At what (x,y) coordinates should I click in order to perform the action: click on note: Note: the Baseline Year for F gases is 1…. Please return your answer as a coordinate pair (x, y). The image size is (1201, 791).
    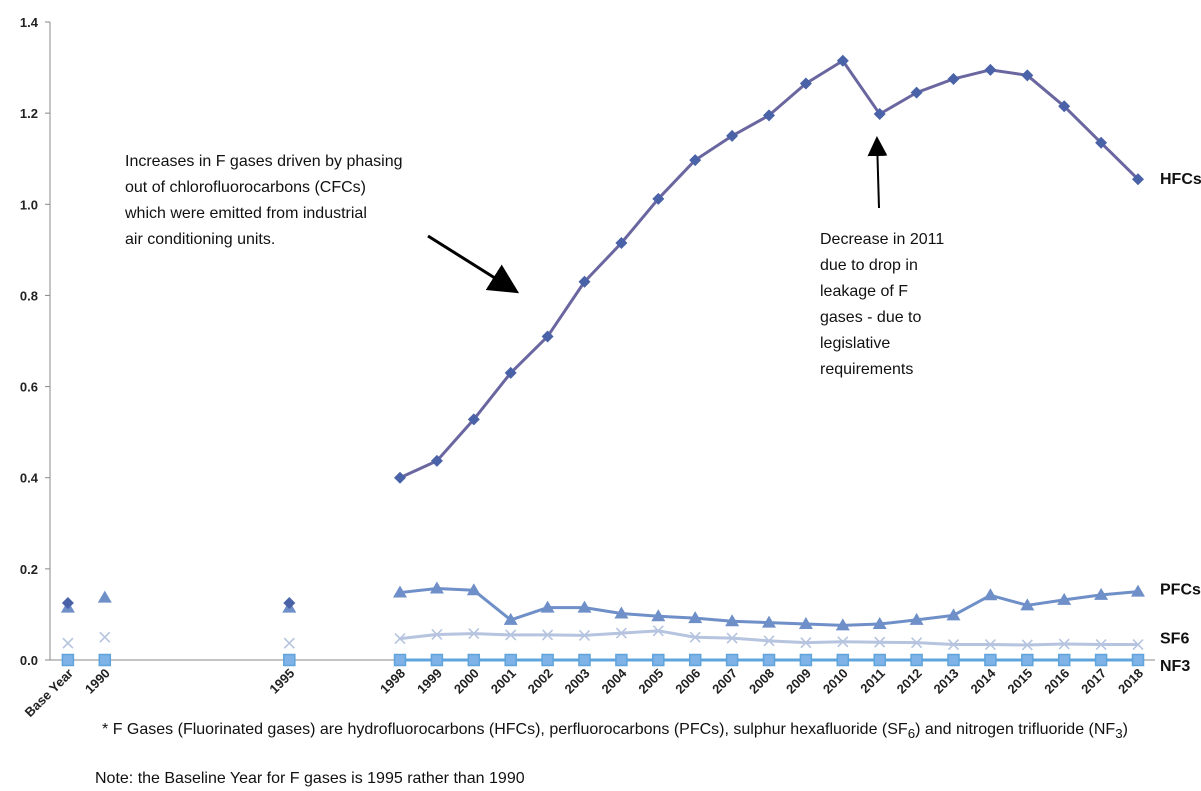
    Looking at the image, I should click on (310, 778).